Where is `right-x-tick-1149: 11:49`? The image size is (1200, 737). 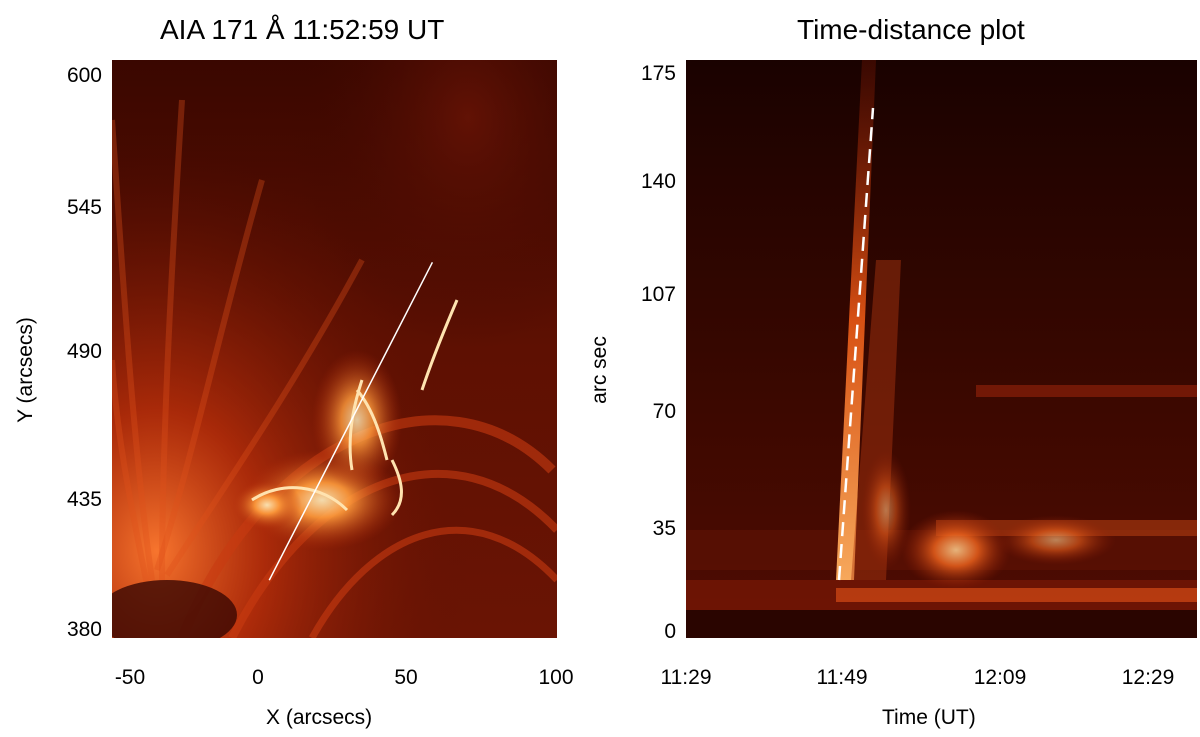
right-x-tick-1149: 11:49 is located at coordinates (842, 677).